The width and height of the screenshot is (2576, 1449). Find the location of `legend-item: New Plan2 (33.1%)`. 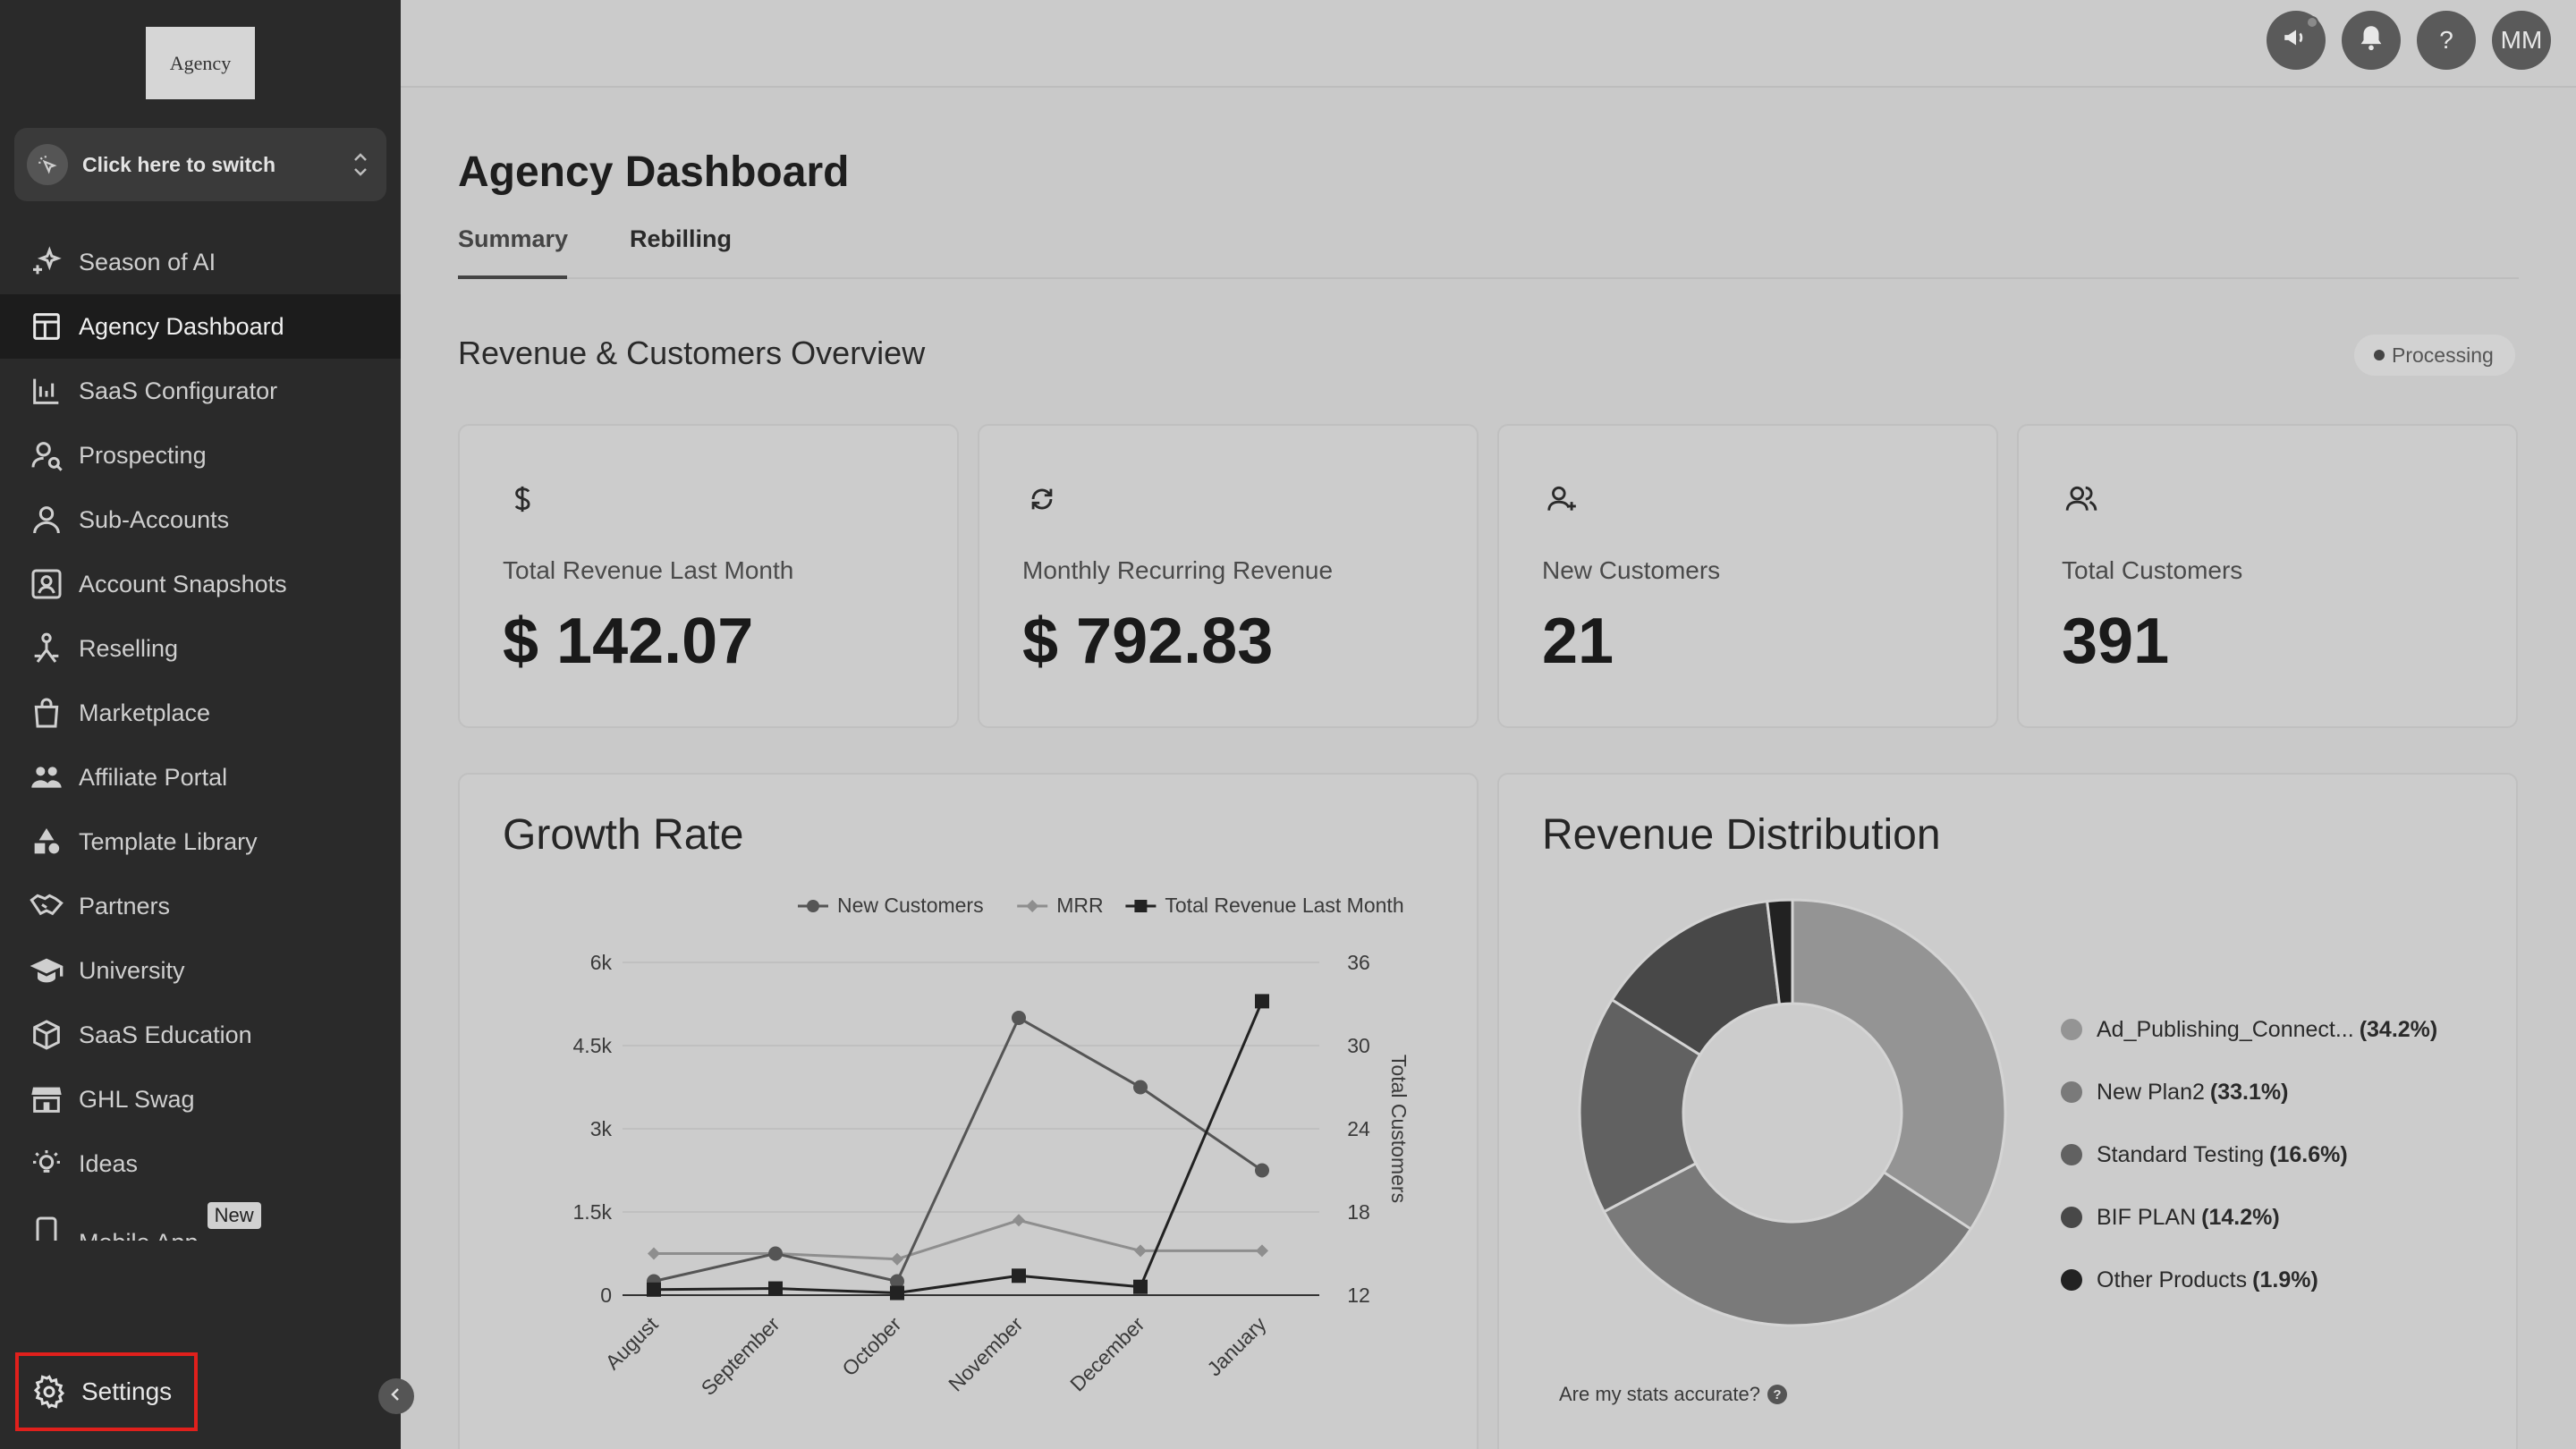

legend-item: New Plan2 (33.1%) is located at coordinates (2249, 1092).